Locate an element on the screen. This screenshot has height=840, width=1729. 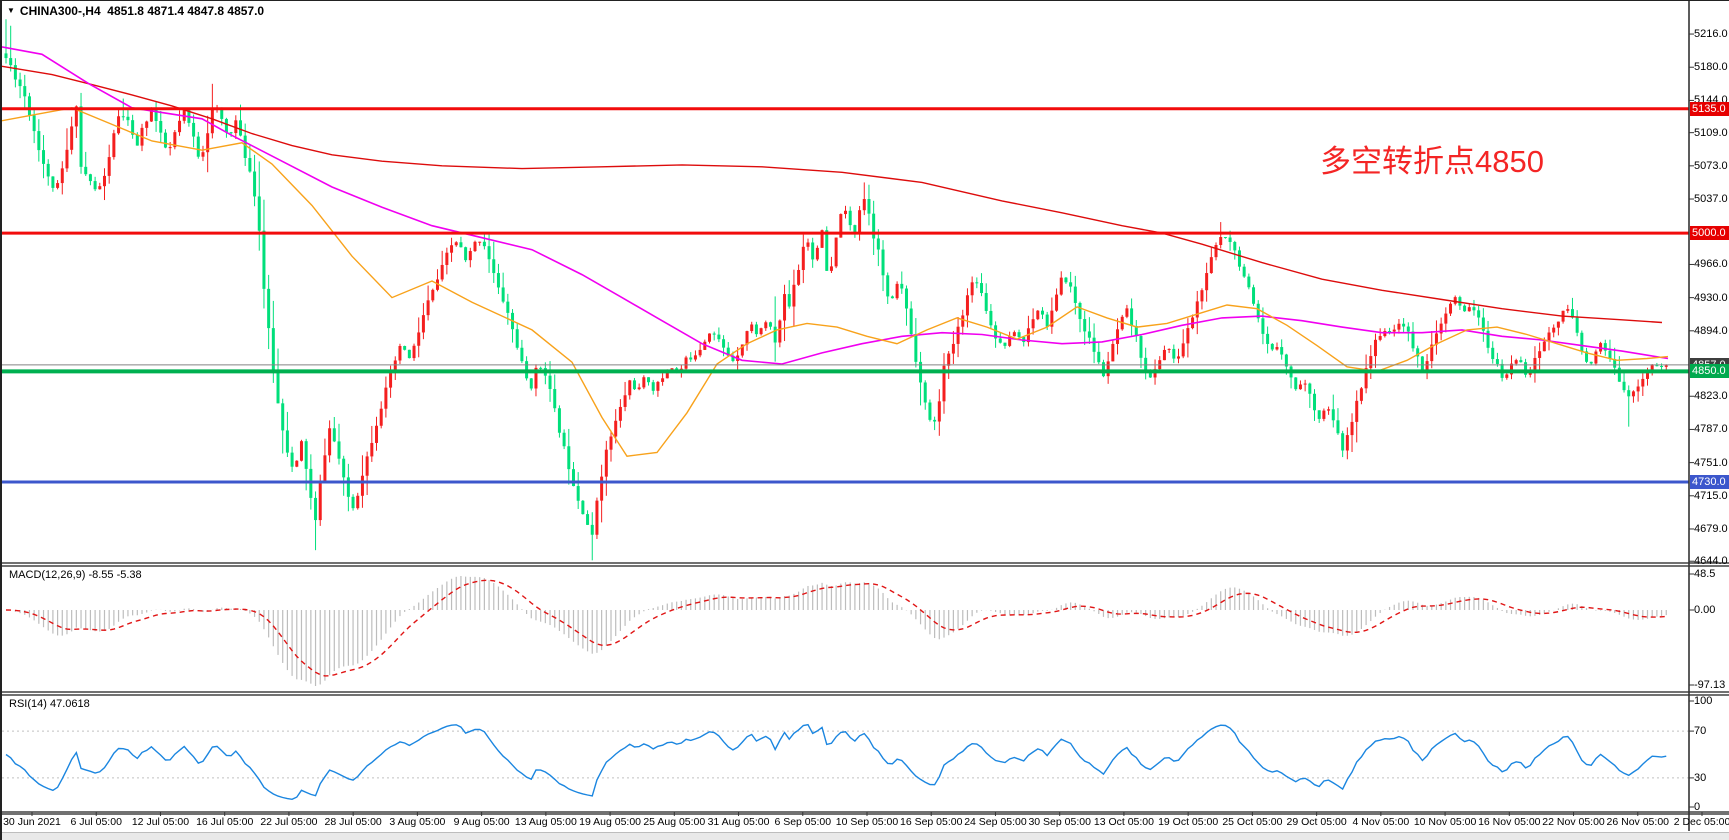
time-label: 25 Oct 05:00 is located at coordinates (1252, 822).